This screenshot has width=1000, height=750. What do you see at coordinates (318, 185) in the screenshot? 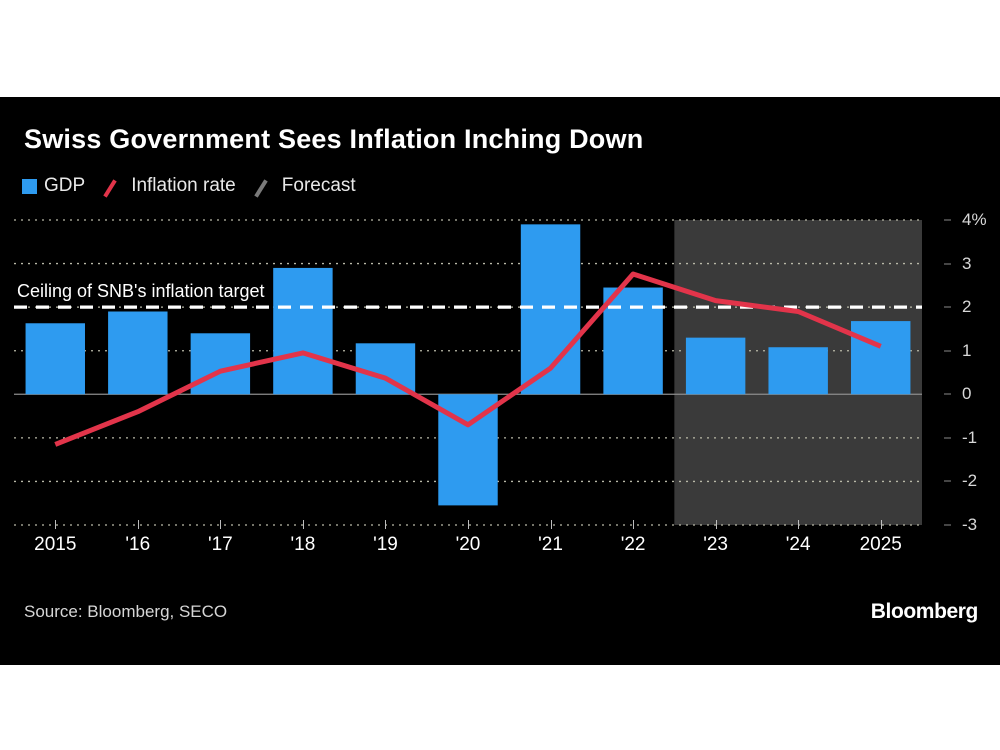
I see `legend-label-forecast: Forecast` at bounding box center [318, 185].